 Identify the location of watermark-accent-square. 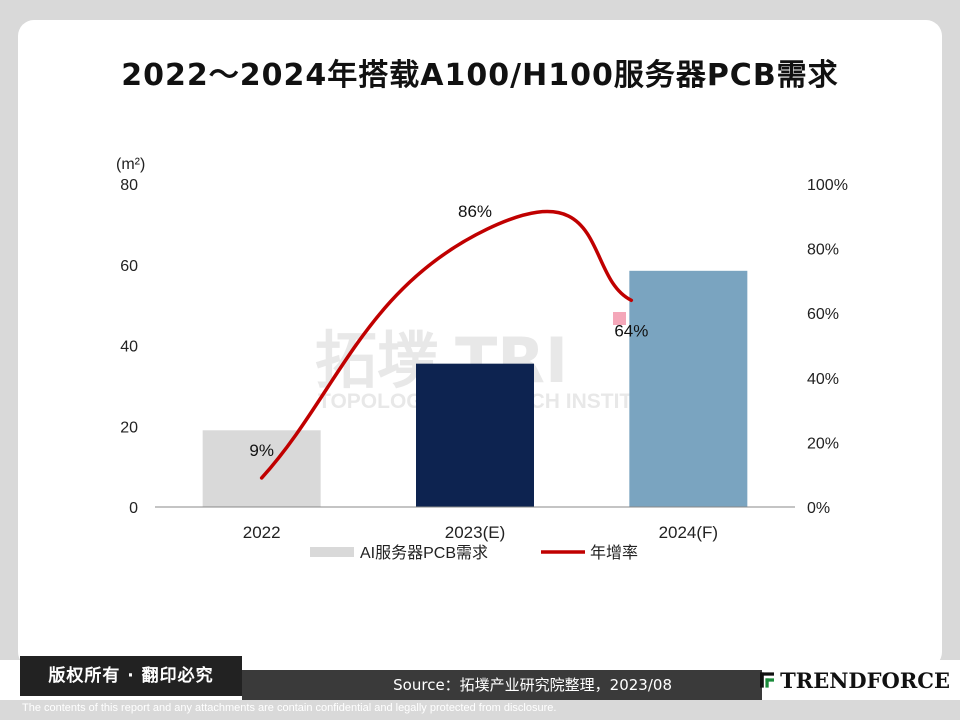
(619, 318).